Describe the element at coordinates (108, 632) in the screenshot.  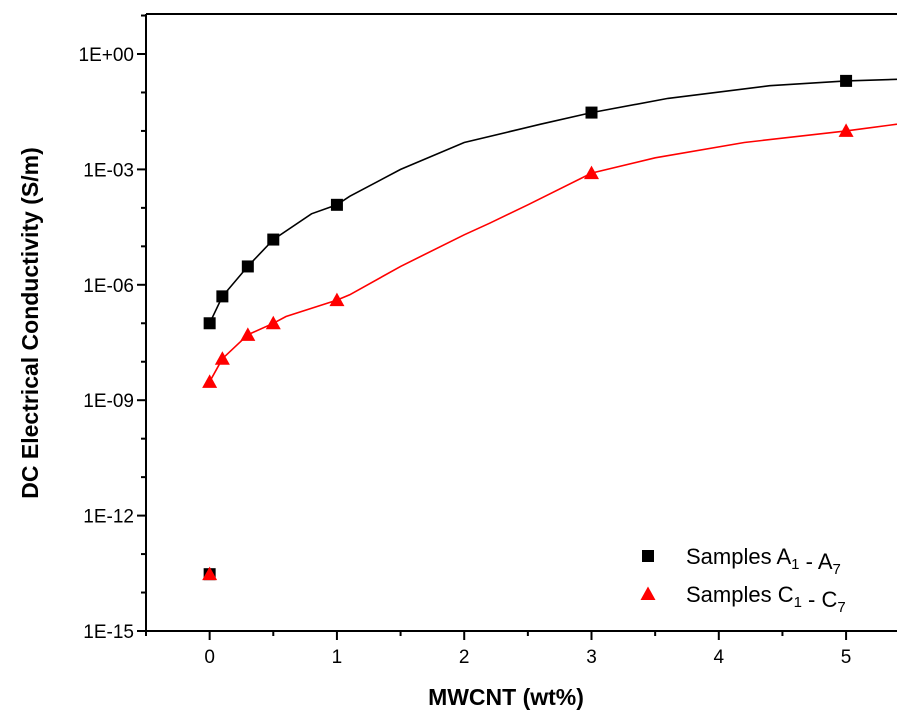
I see `y-tick-label: 1E-15` at that location.